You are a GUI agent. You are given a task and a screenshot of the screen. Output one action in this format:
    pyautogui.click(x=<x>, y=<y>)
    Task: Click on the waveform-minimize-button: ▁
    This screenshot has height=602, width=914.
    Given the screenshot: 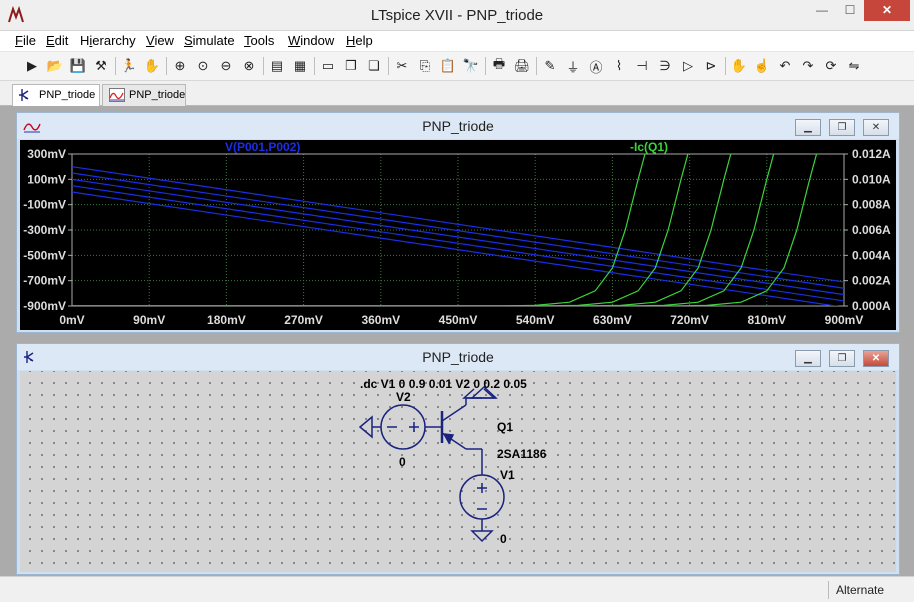 What is the action you would take?
    pyautogui.click(x=808, y=127)
    